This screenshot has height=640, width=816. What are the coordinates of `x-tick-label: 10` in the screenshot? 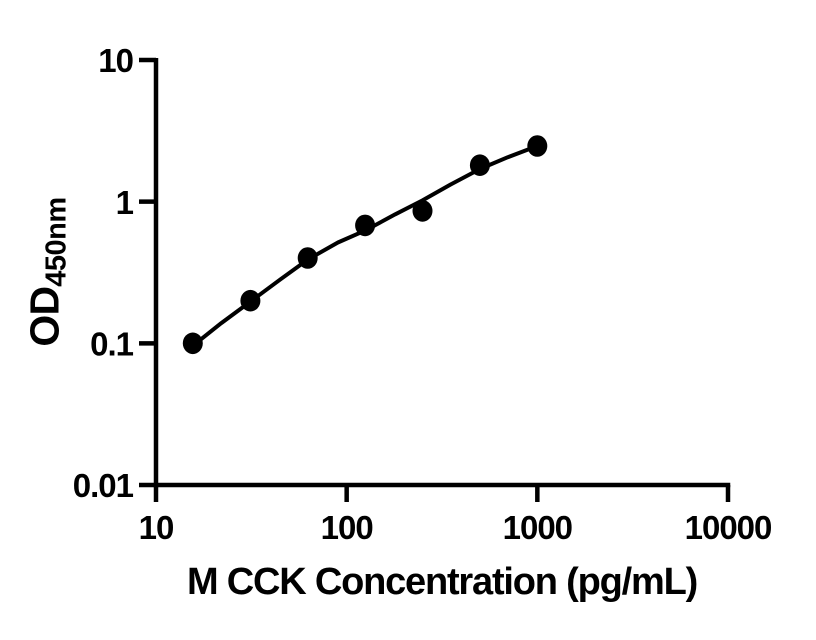 It's located at (156, 527).